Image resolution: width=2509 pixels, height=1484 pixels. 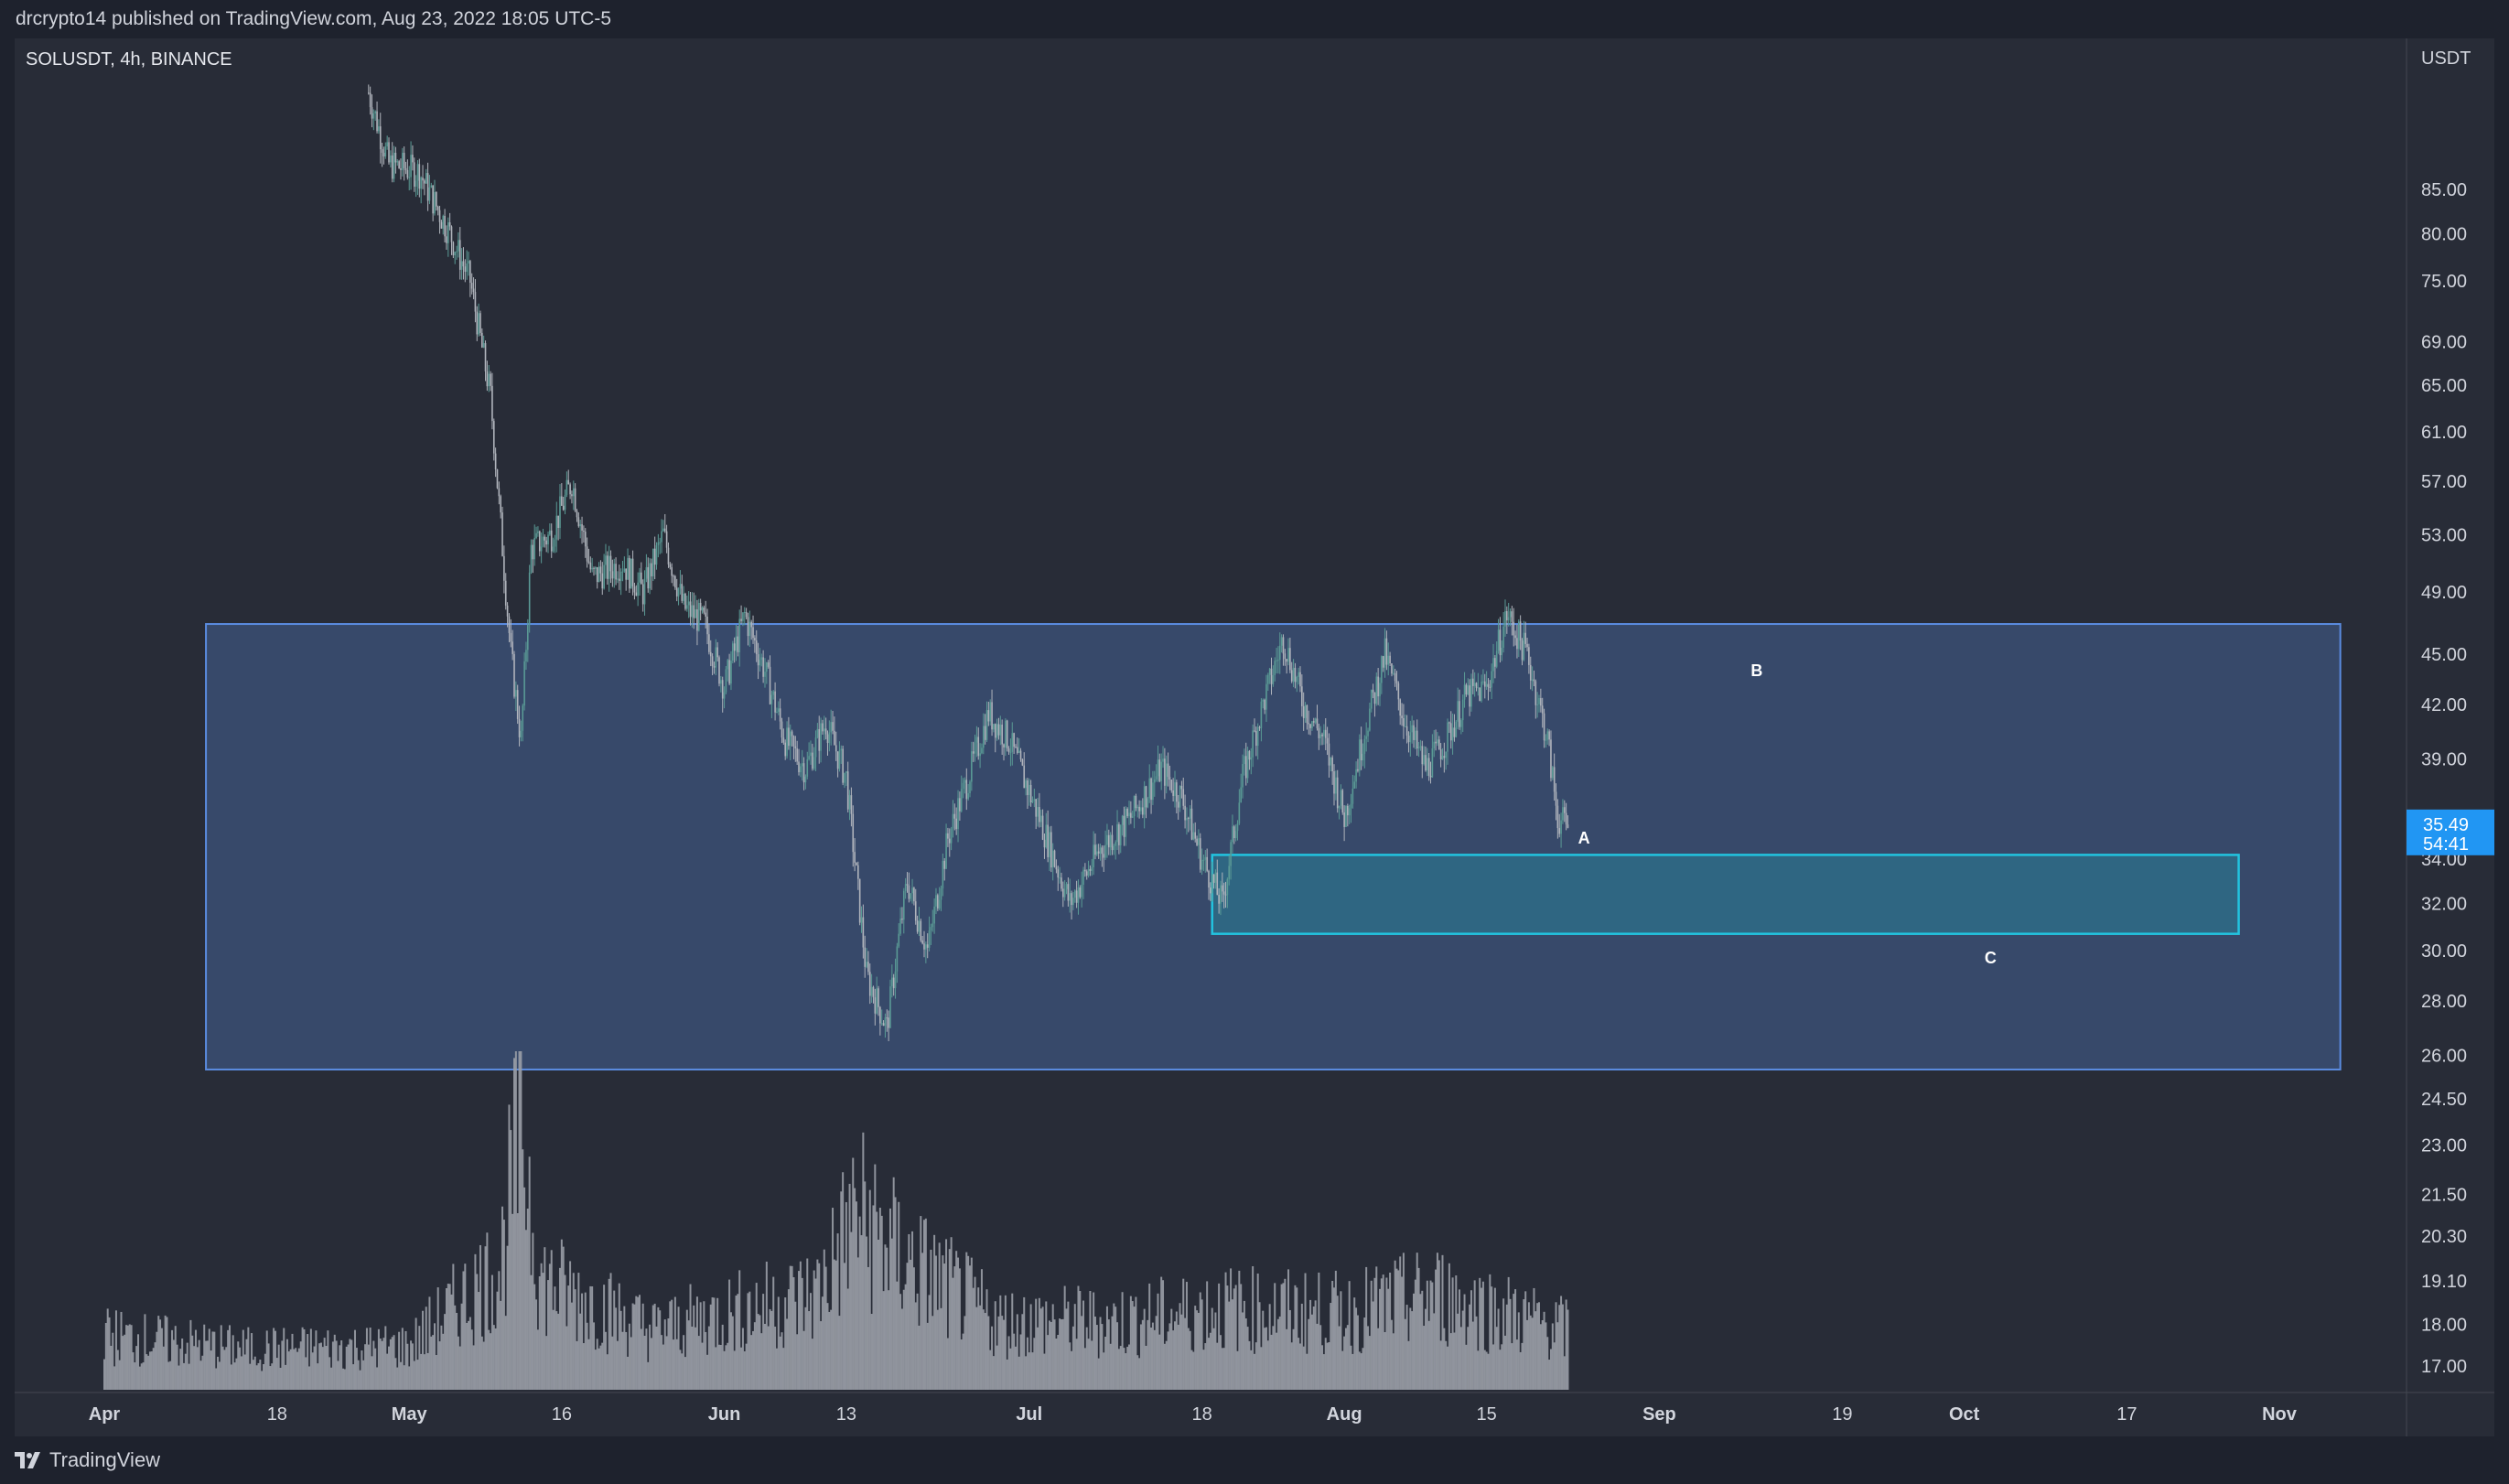 I want to click on price-tick: 18.00, so click(x=2444, y=1325).